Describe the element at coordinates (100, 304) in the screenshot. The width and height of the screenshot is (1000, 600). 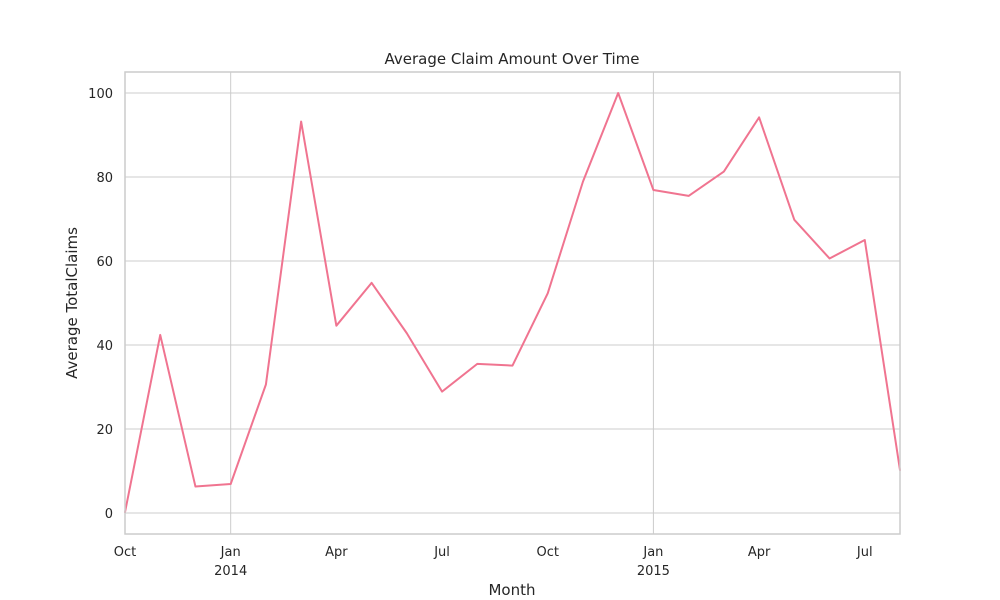
I see `y-tick-labels: 0 20 40 60 80 100` at that location.